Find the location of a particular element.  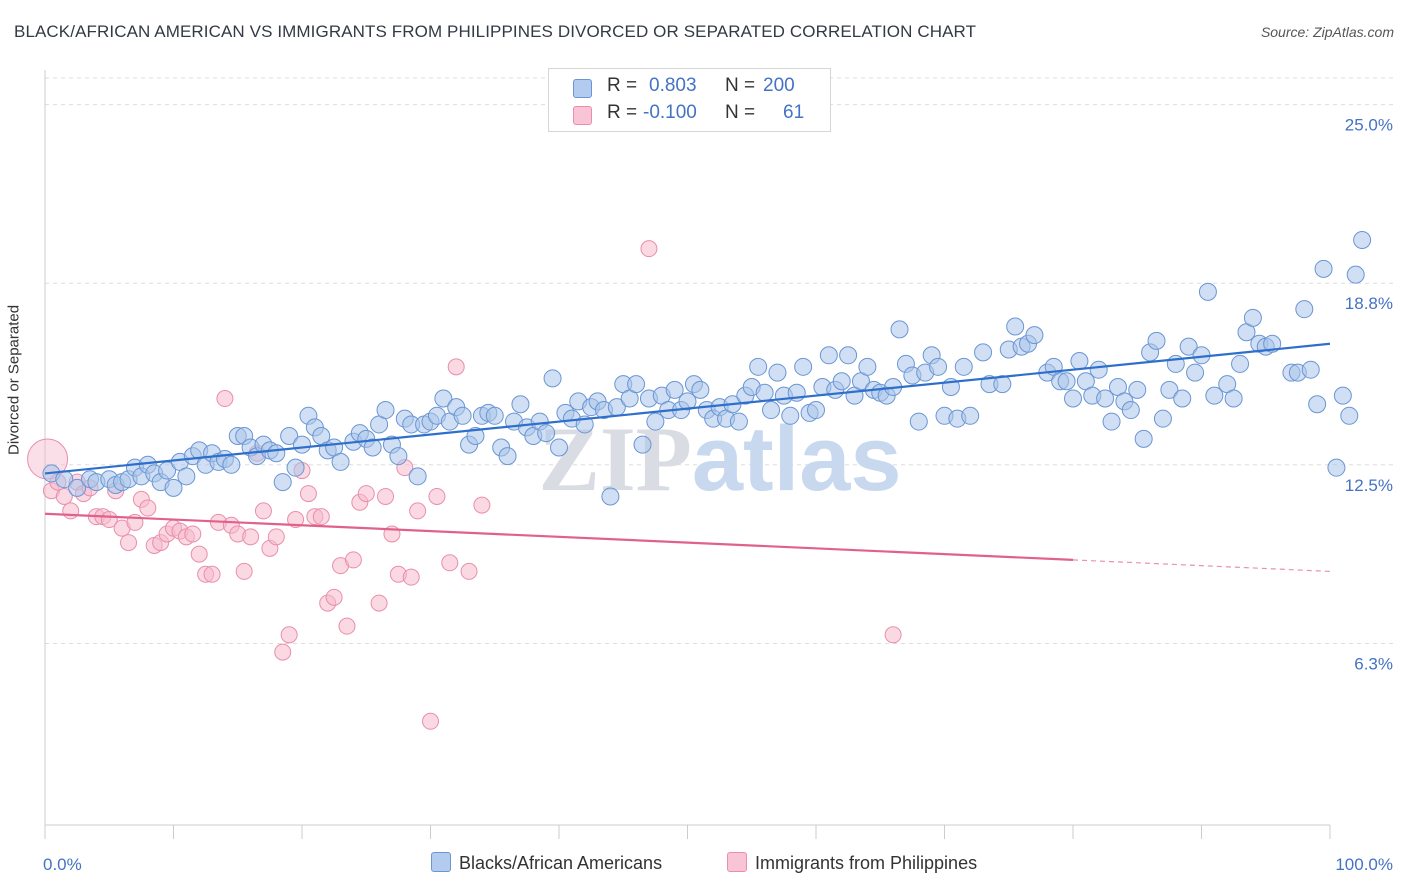

source-label: Source: ZipAtlas.com is located at coordinates (1327, 32).